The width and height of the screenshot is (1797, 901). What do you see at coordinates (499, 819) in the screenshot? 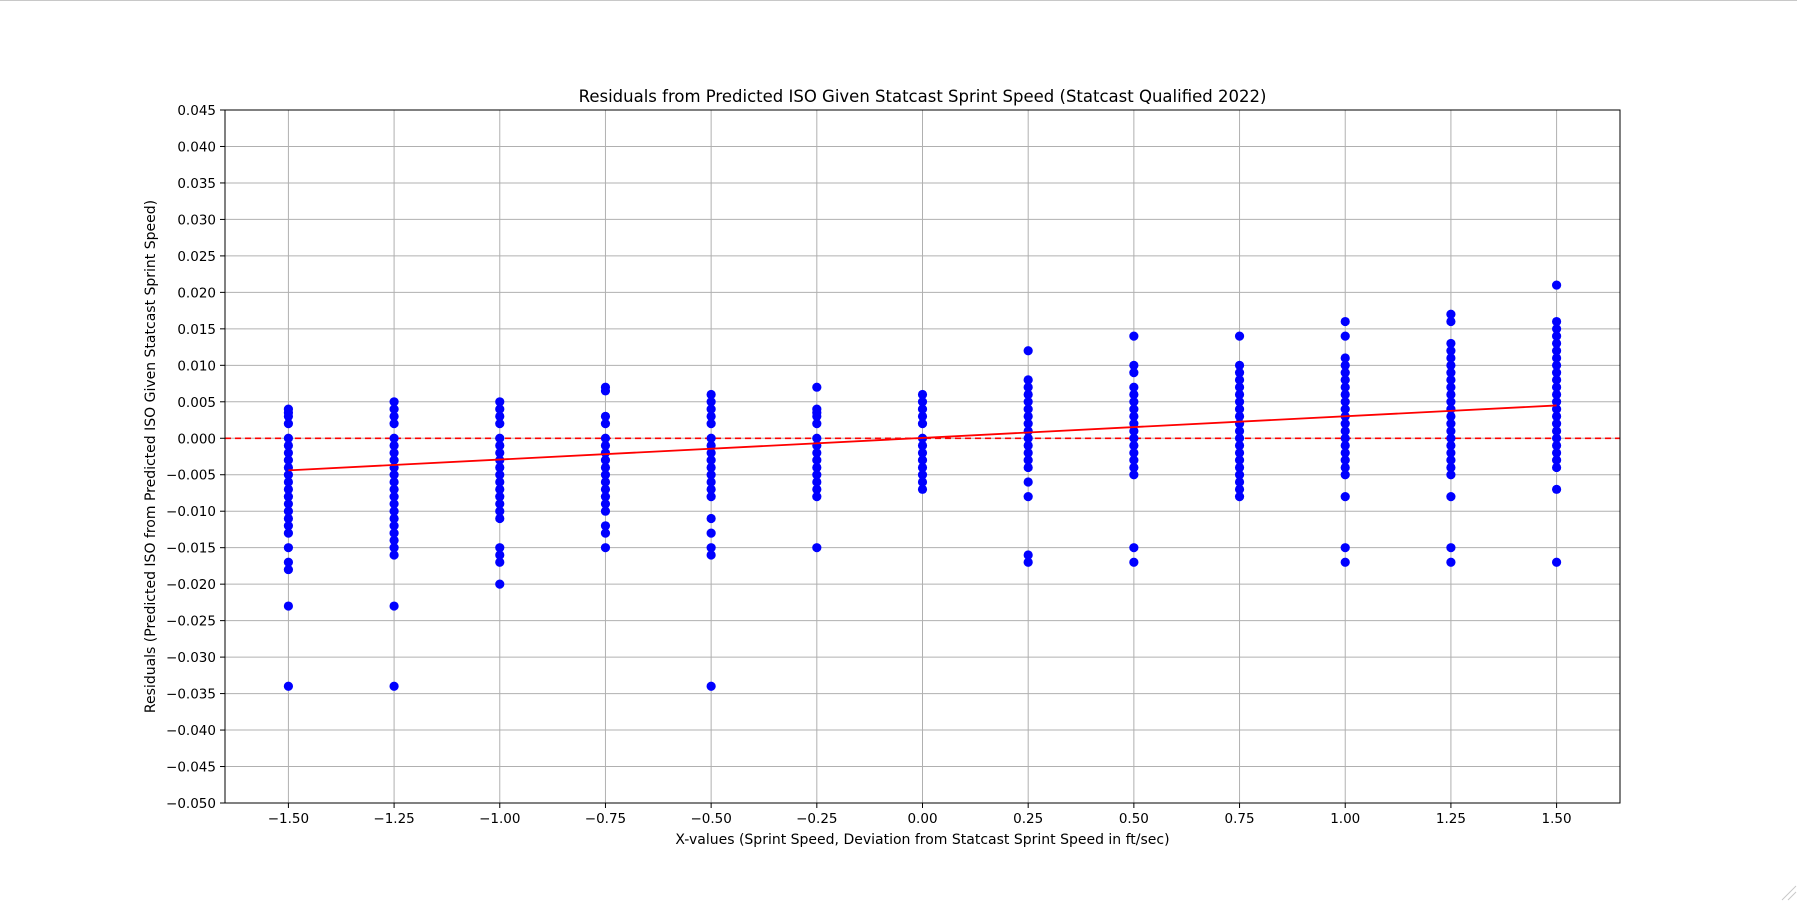
I see `x-tick-label: −1.00` at bounding box center [499, 819].